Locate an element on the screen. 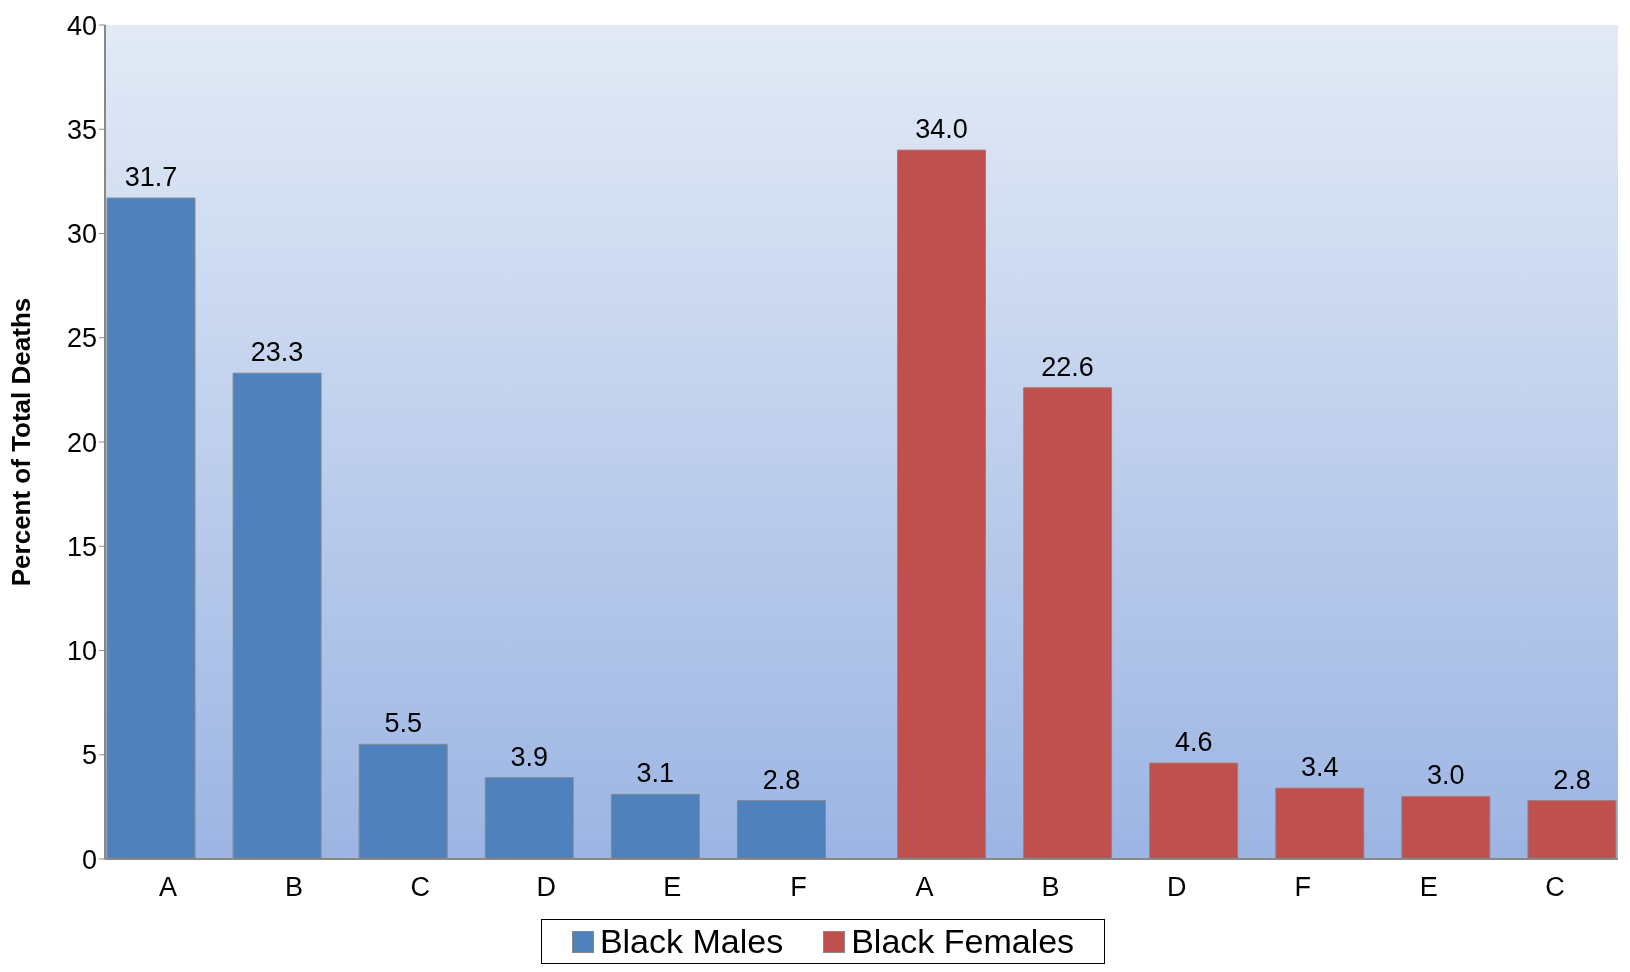  data-label: 23.3 is located at coordinates (277, 352).